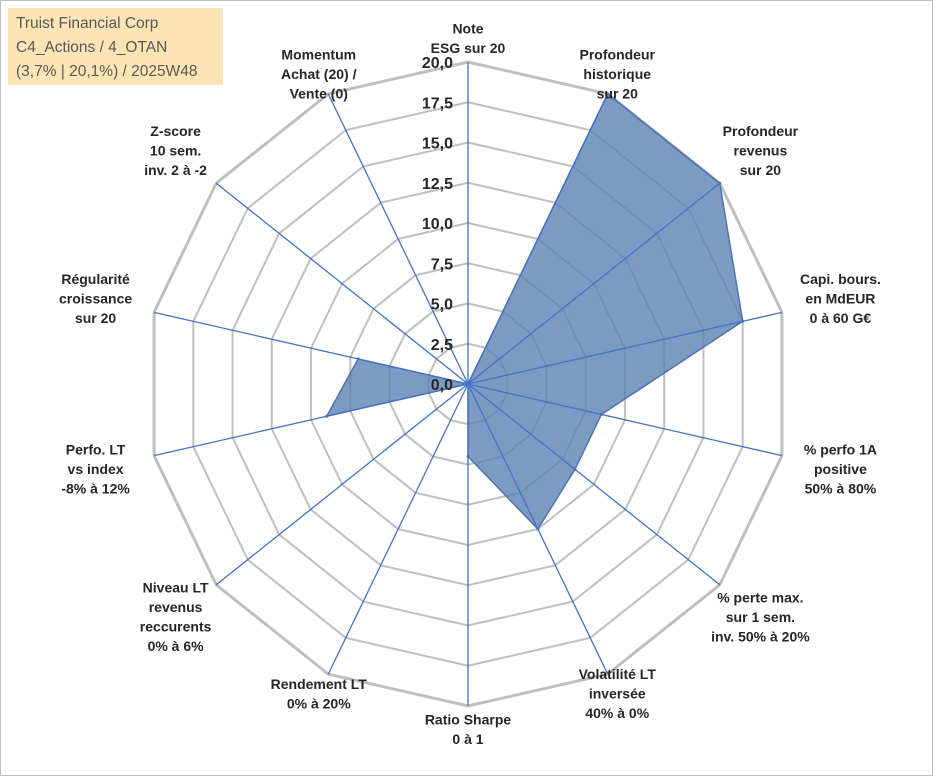 This screenshot has height=776, width=933. I want to click on axis-label-line: % perte max., so click(760, 597).